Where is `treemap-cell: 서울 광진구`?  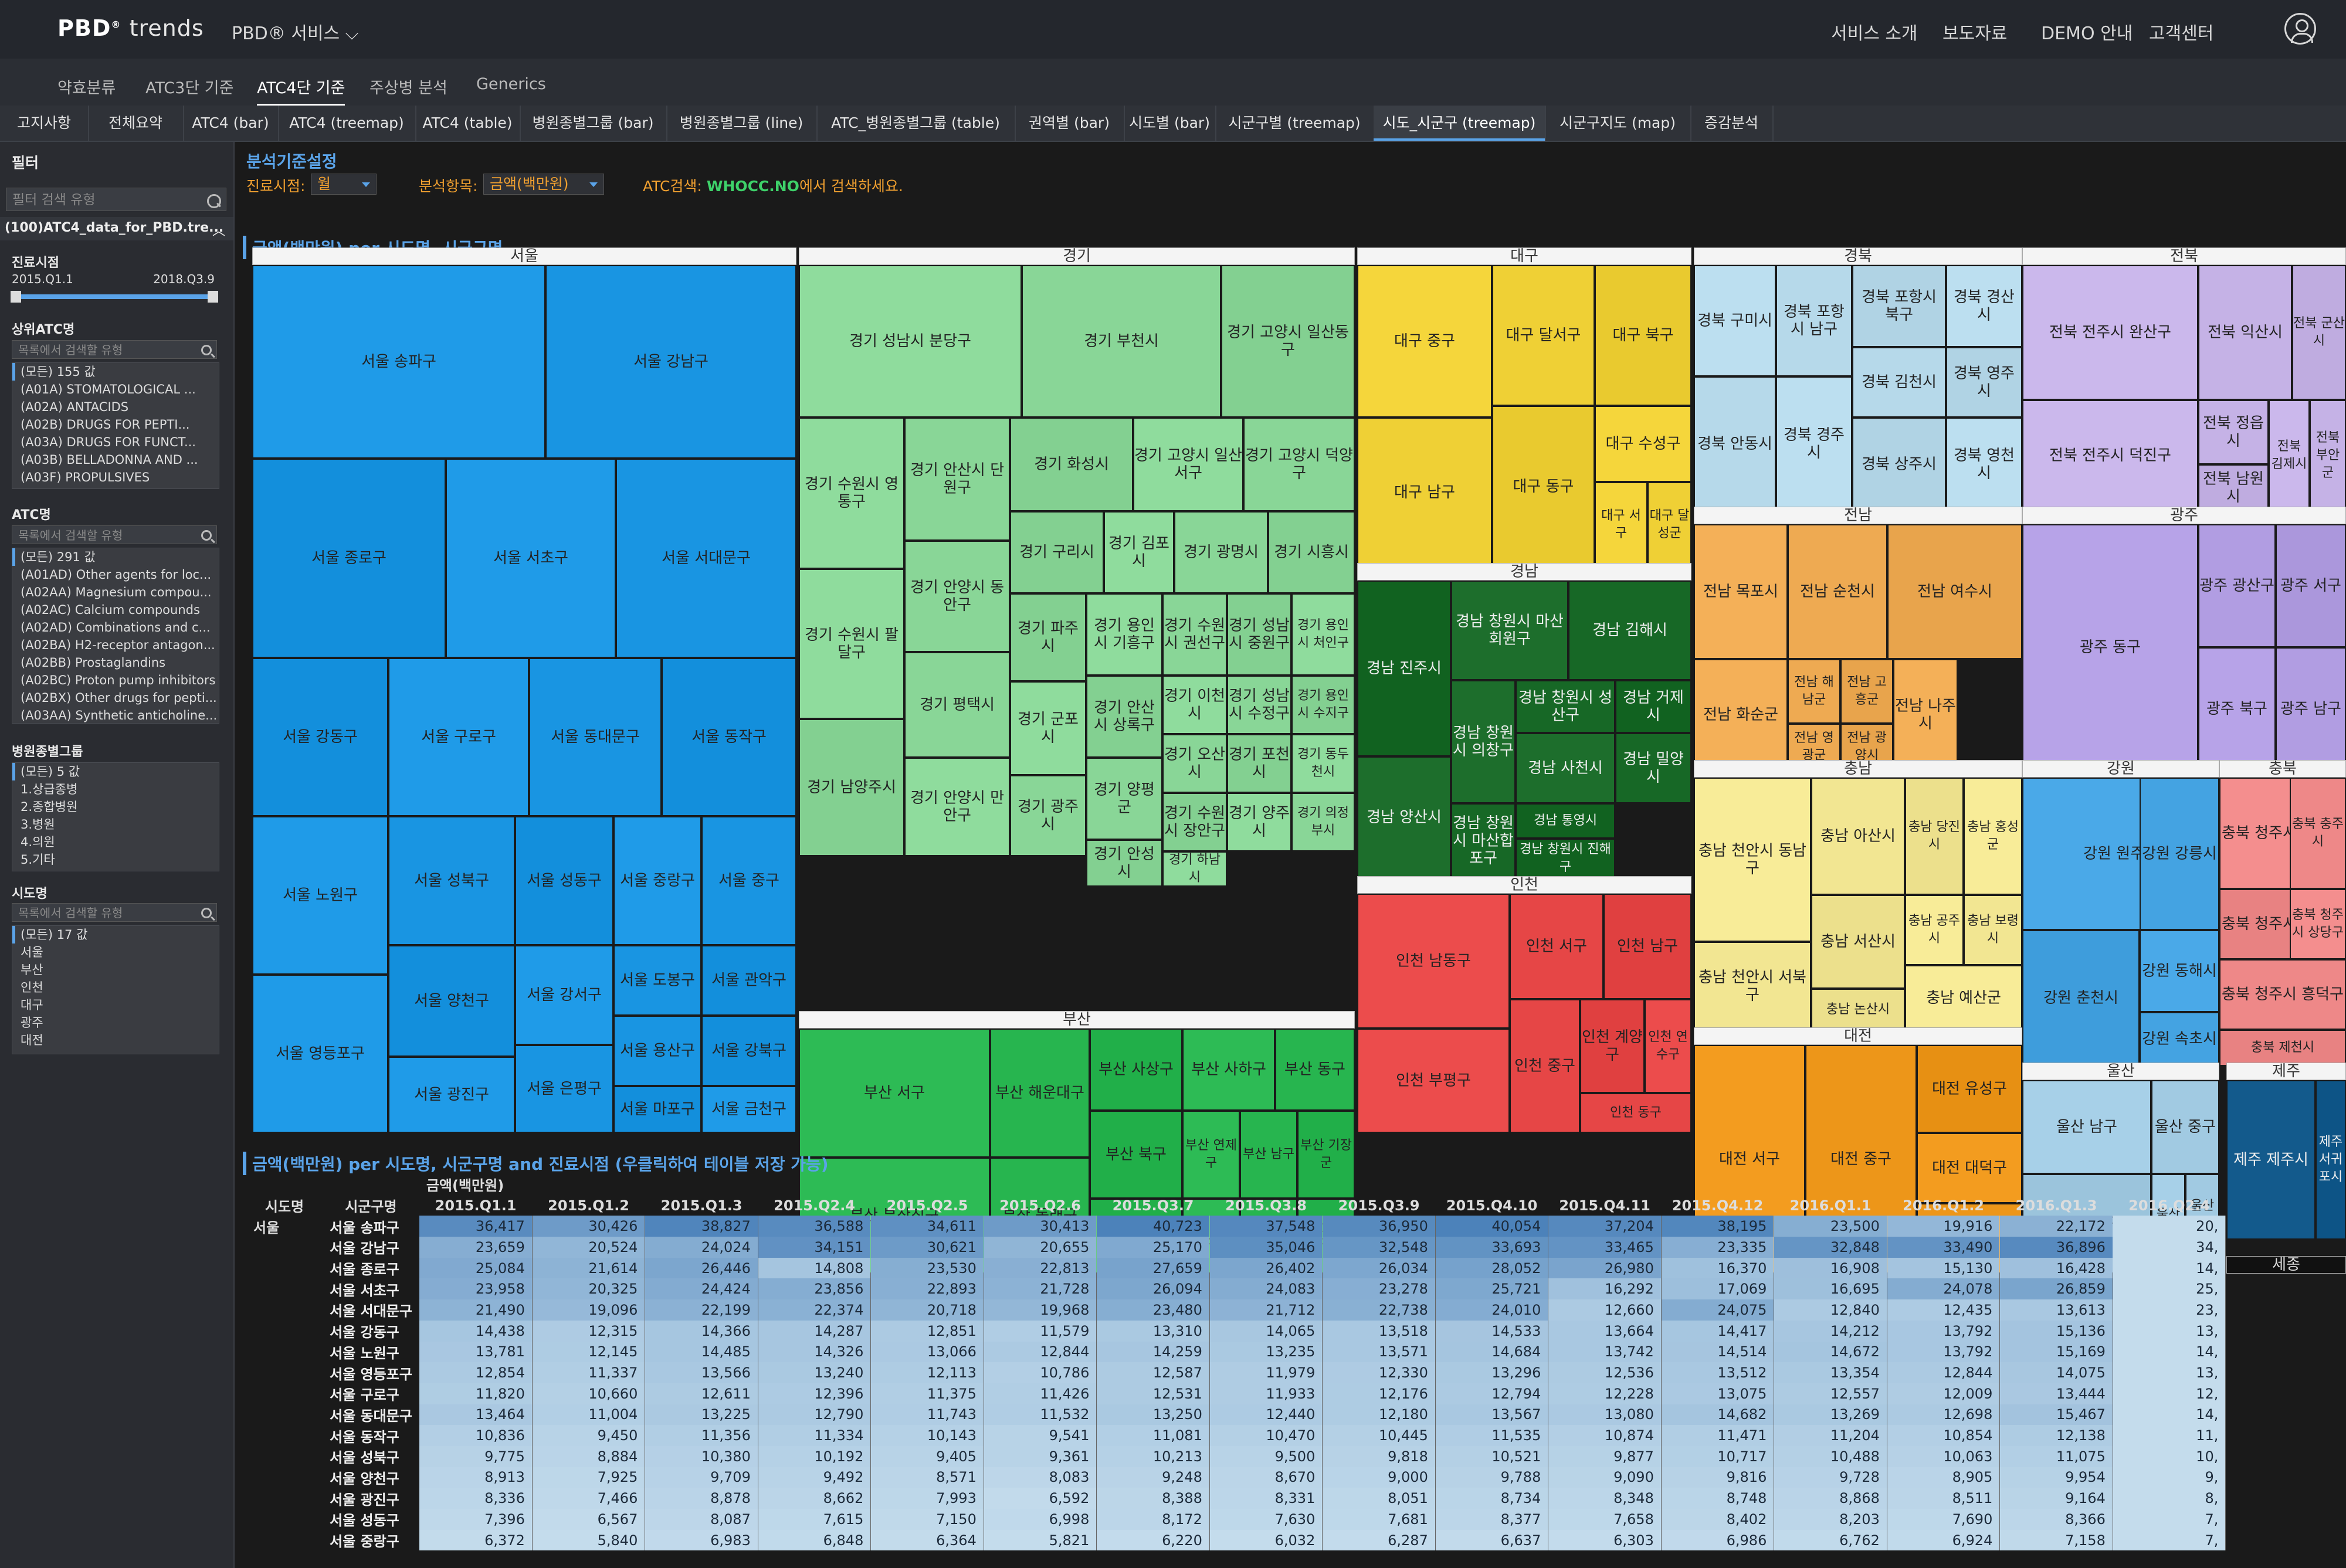
treemap-cell: 서울 광진구 is located at coordinates (451, 1095).